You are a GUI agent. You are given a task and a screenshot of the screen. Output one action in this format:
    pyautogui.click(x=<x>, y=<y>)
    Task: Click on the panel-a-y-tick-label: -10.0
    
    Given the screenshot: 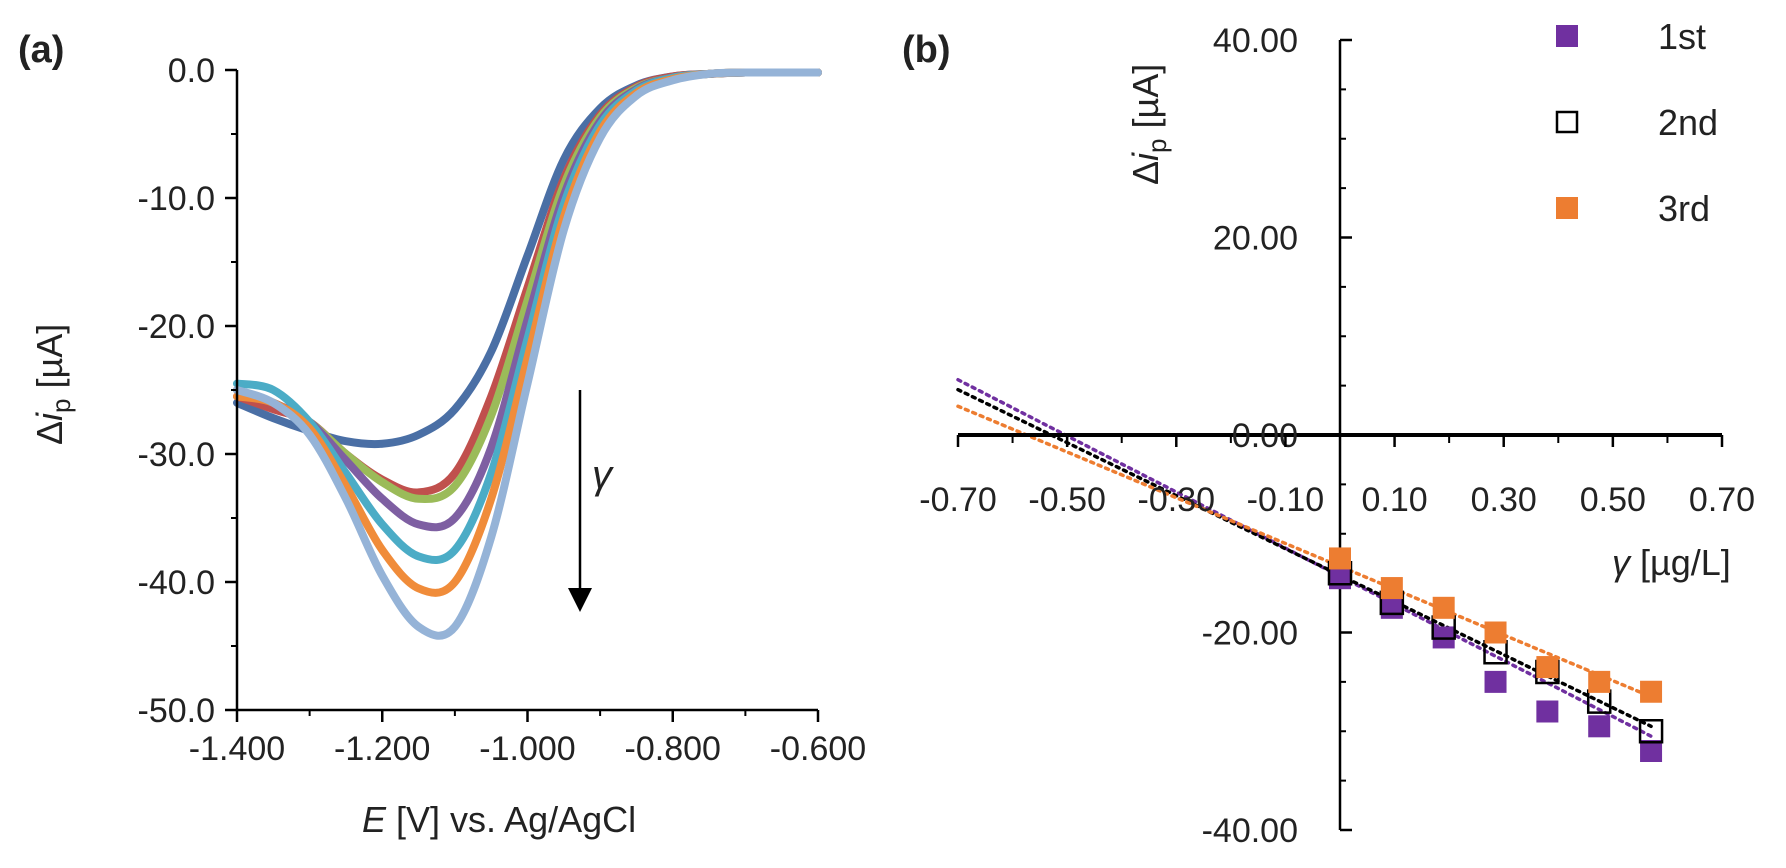 What is the action you would take?
    pyautogui.click(x=177, y=199)
    